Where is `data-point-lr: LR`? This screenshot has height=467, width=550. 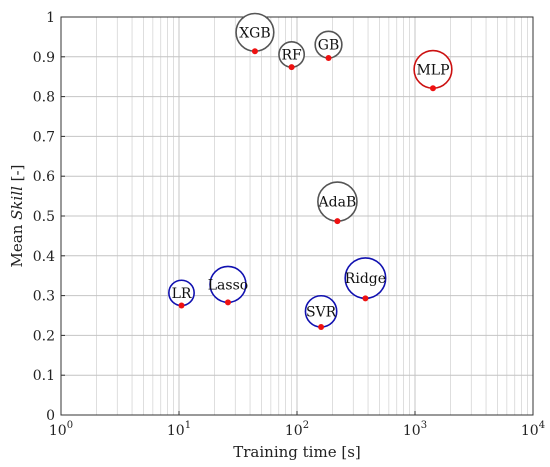 data-point-lr: LR is located at coordinates (181, 294).